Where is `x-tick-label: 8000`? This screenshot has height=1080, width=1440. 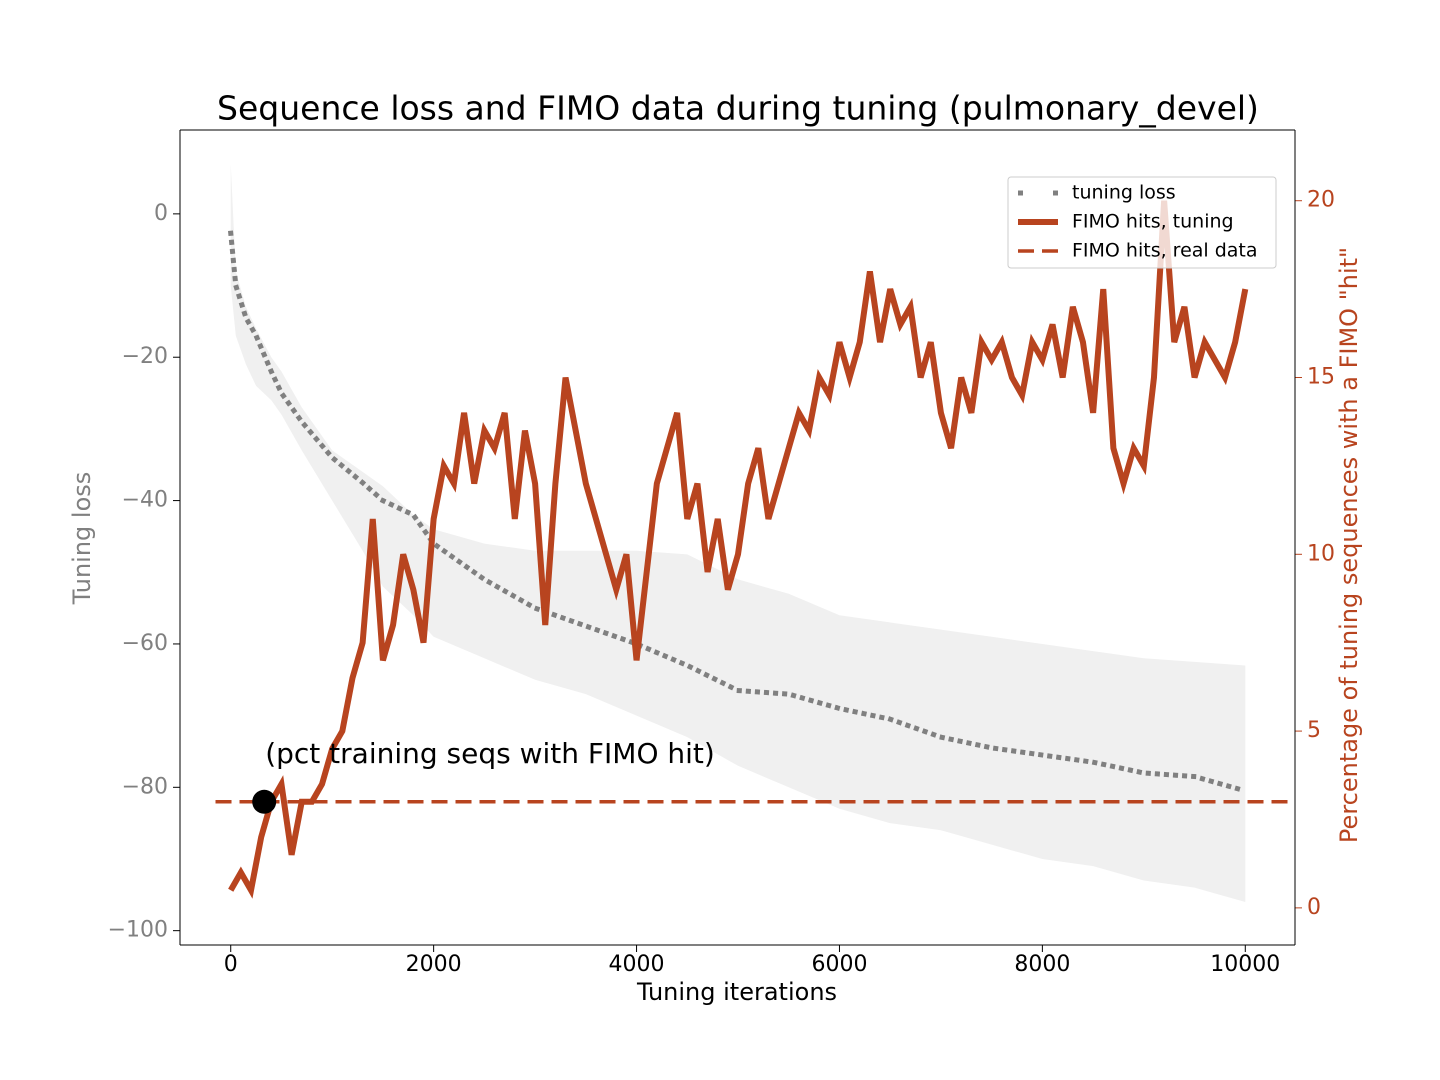
x-tick-label: 8000 is located at coordinates (1042, 964).